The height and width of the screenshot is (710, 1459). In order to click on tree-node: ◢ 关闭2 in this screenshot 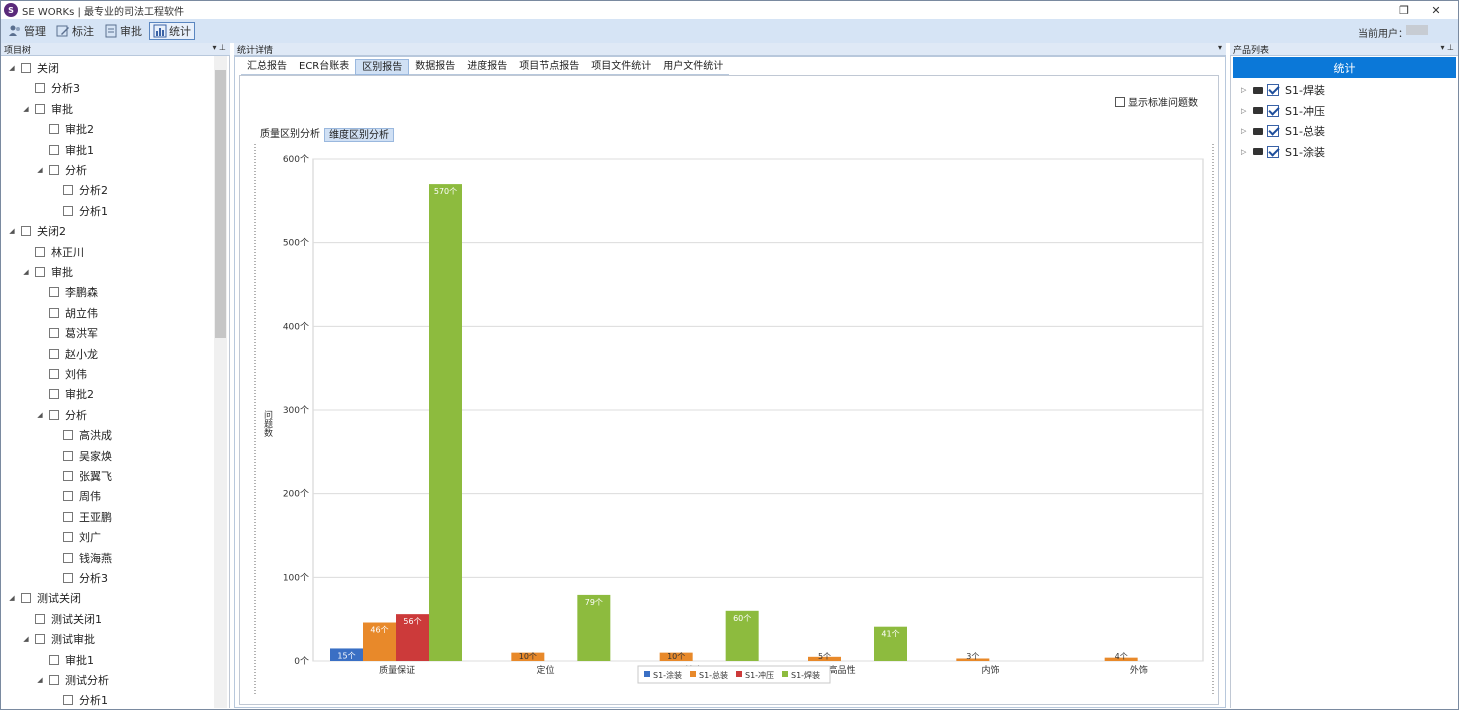, I will do `click(36, 231)`.